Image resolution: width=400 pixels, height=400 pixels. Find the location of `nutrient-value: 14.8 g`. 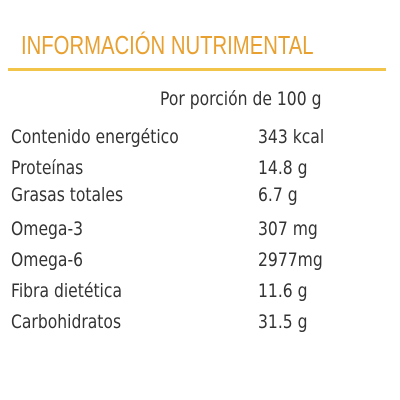

nutrient-value: 14.8 g is located at coordinates (283, 168).